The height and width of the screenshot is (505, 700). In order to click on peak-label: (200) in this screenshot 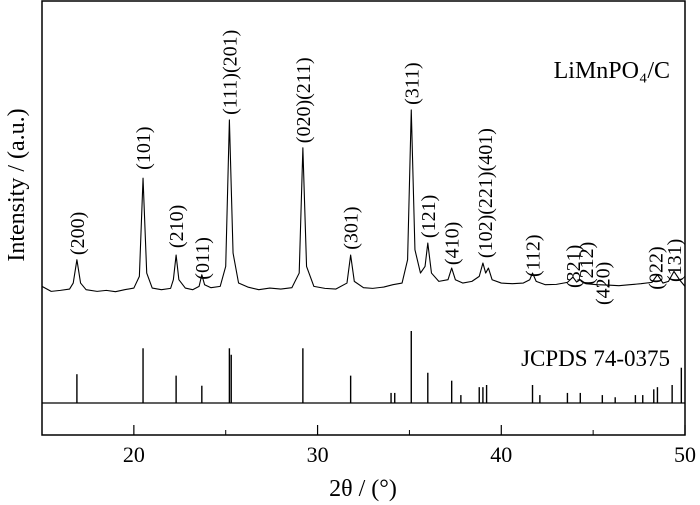, I will do `click(78, 233)`.